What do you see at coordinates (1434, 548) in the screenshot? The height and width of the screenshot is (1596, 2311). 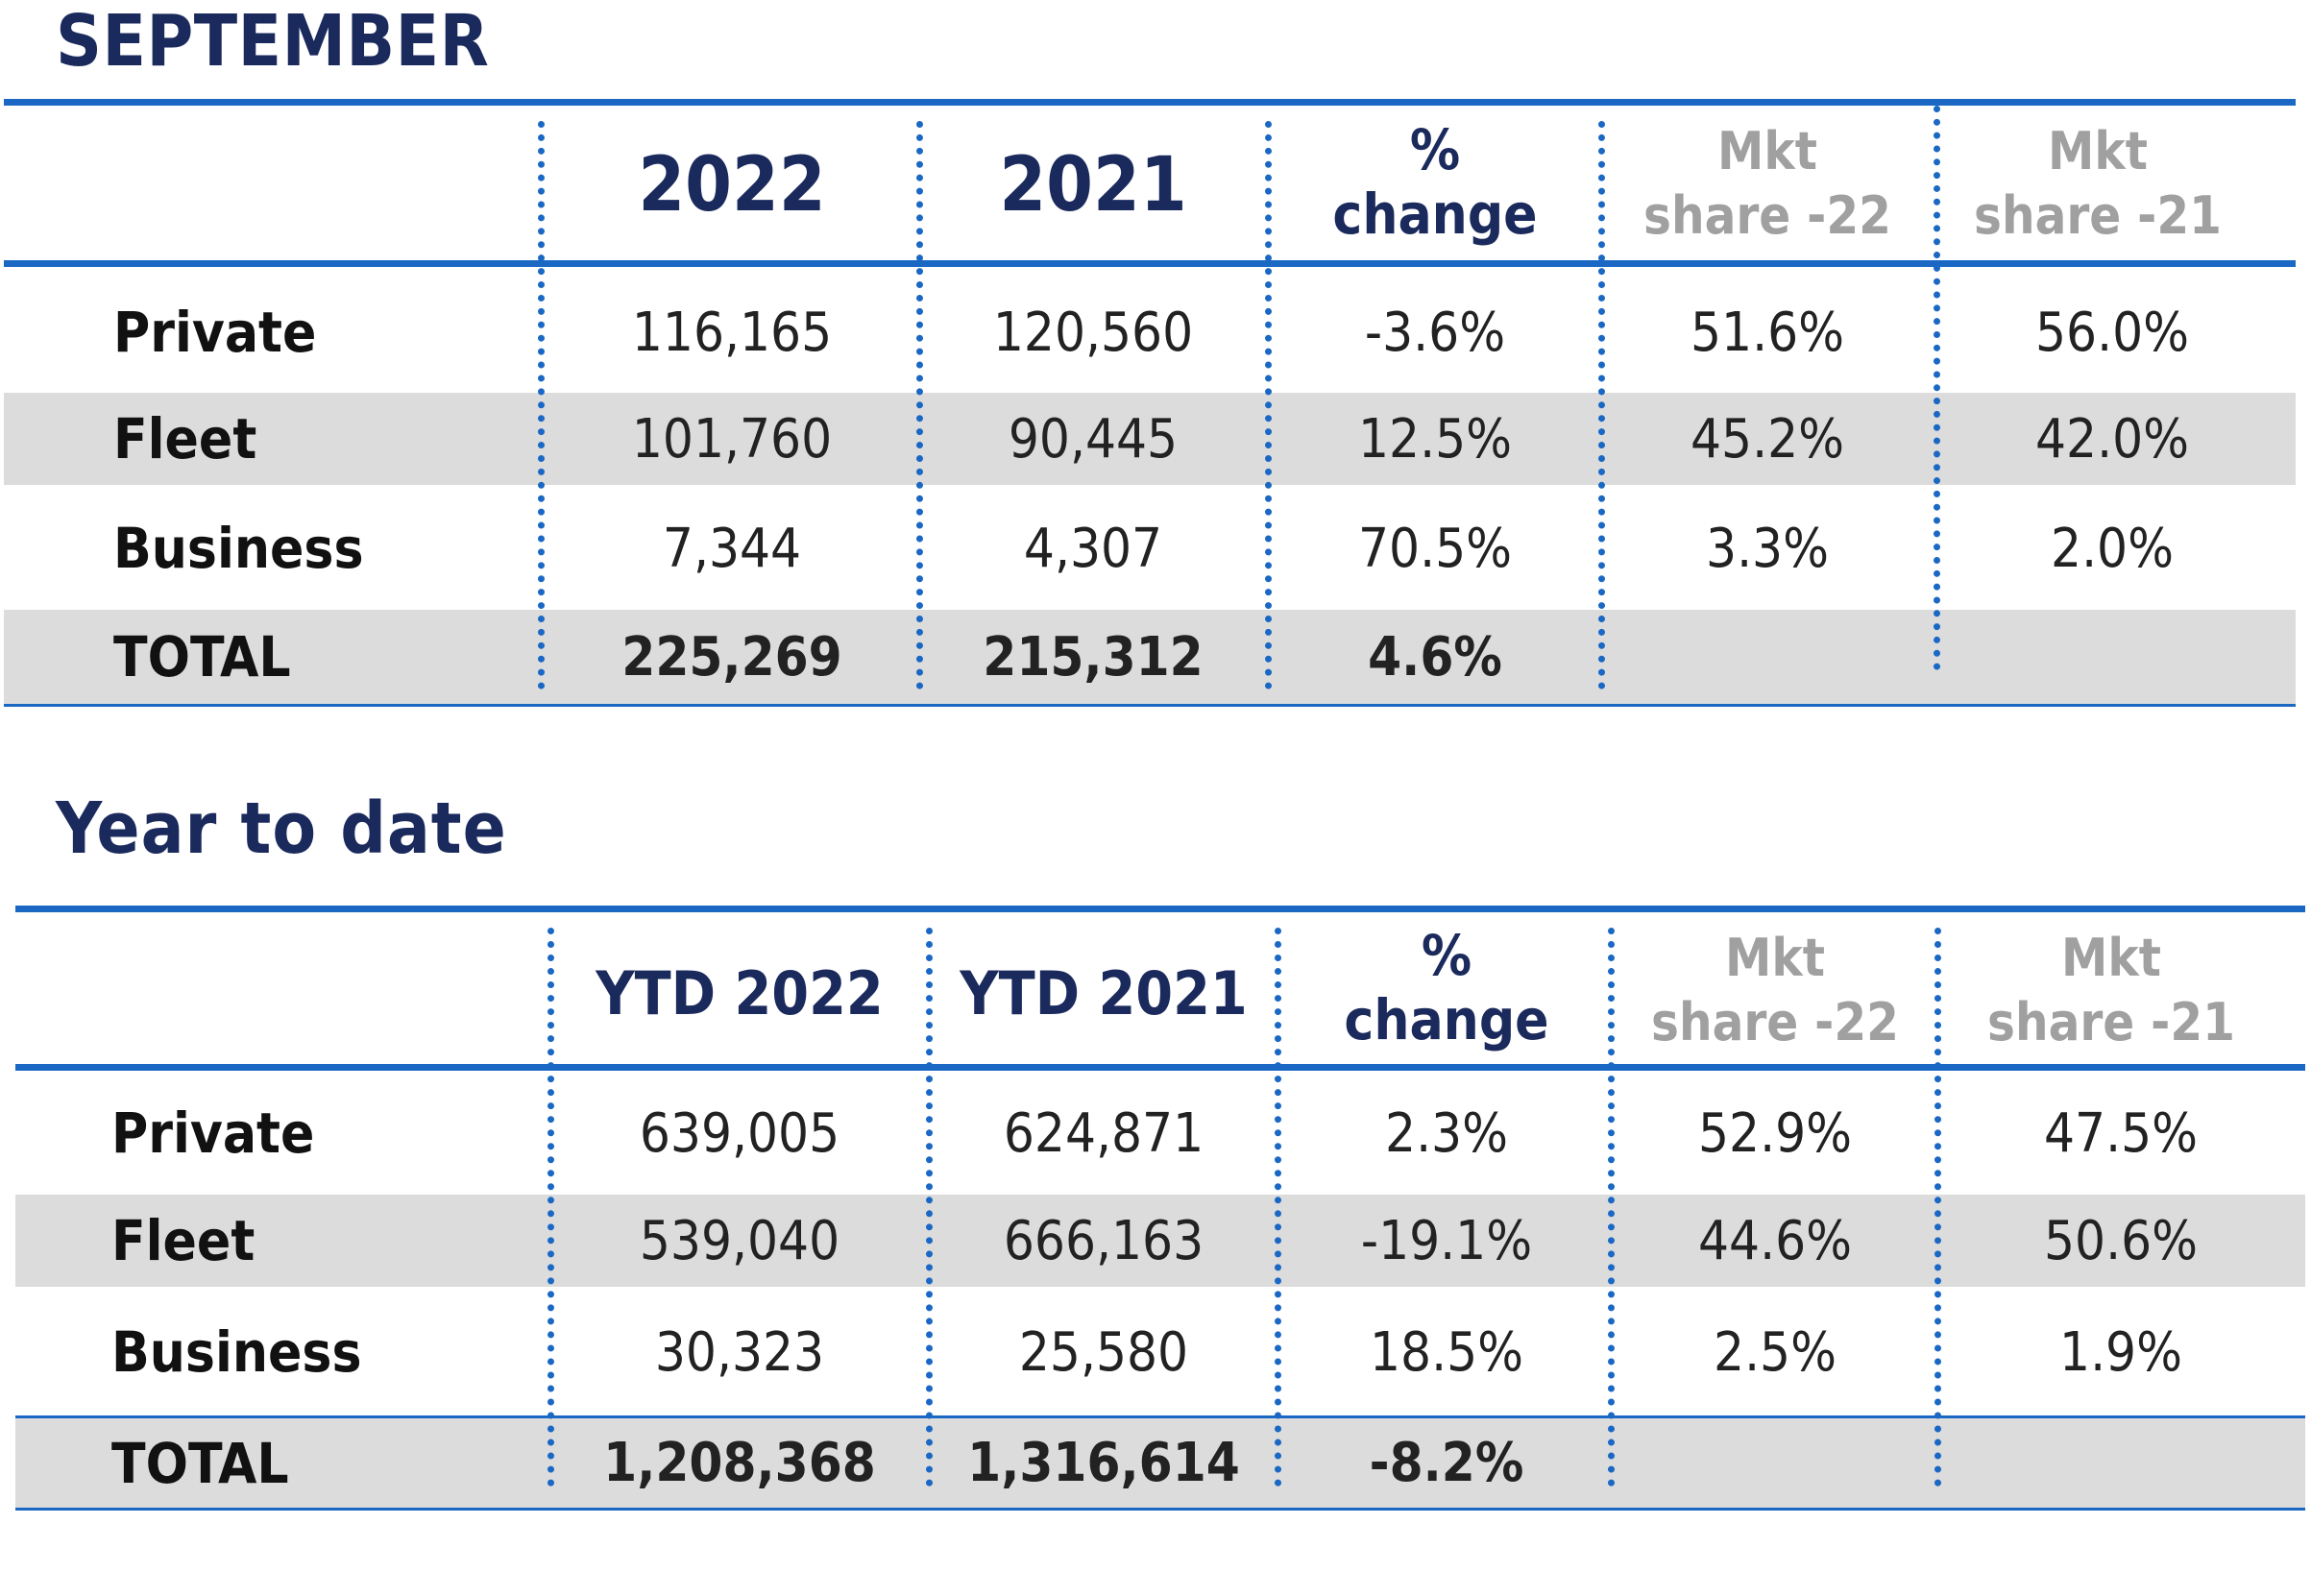 I see `cell-pct-change: 70.5%` at bounding box center [1434, 548].